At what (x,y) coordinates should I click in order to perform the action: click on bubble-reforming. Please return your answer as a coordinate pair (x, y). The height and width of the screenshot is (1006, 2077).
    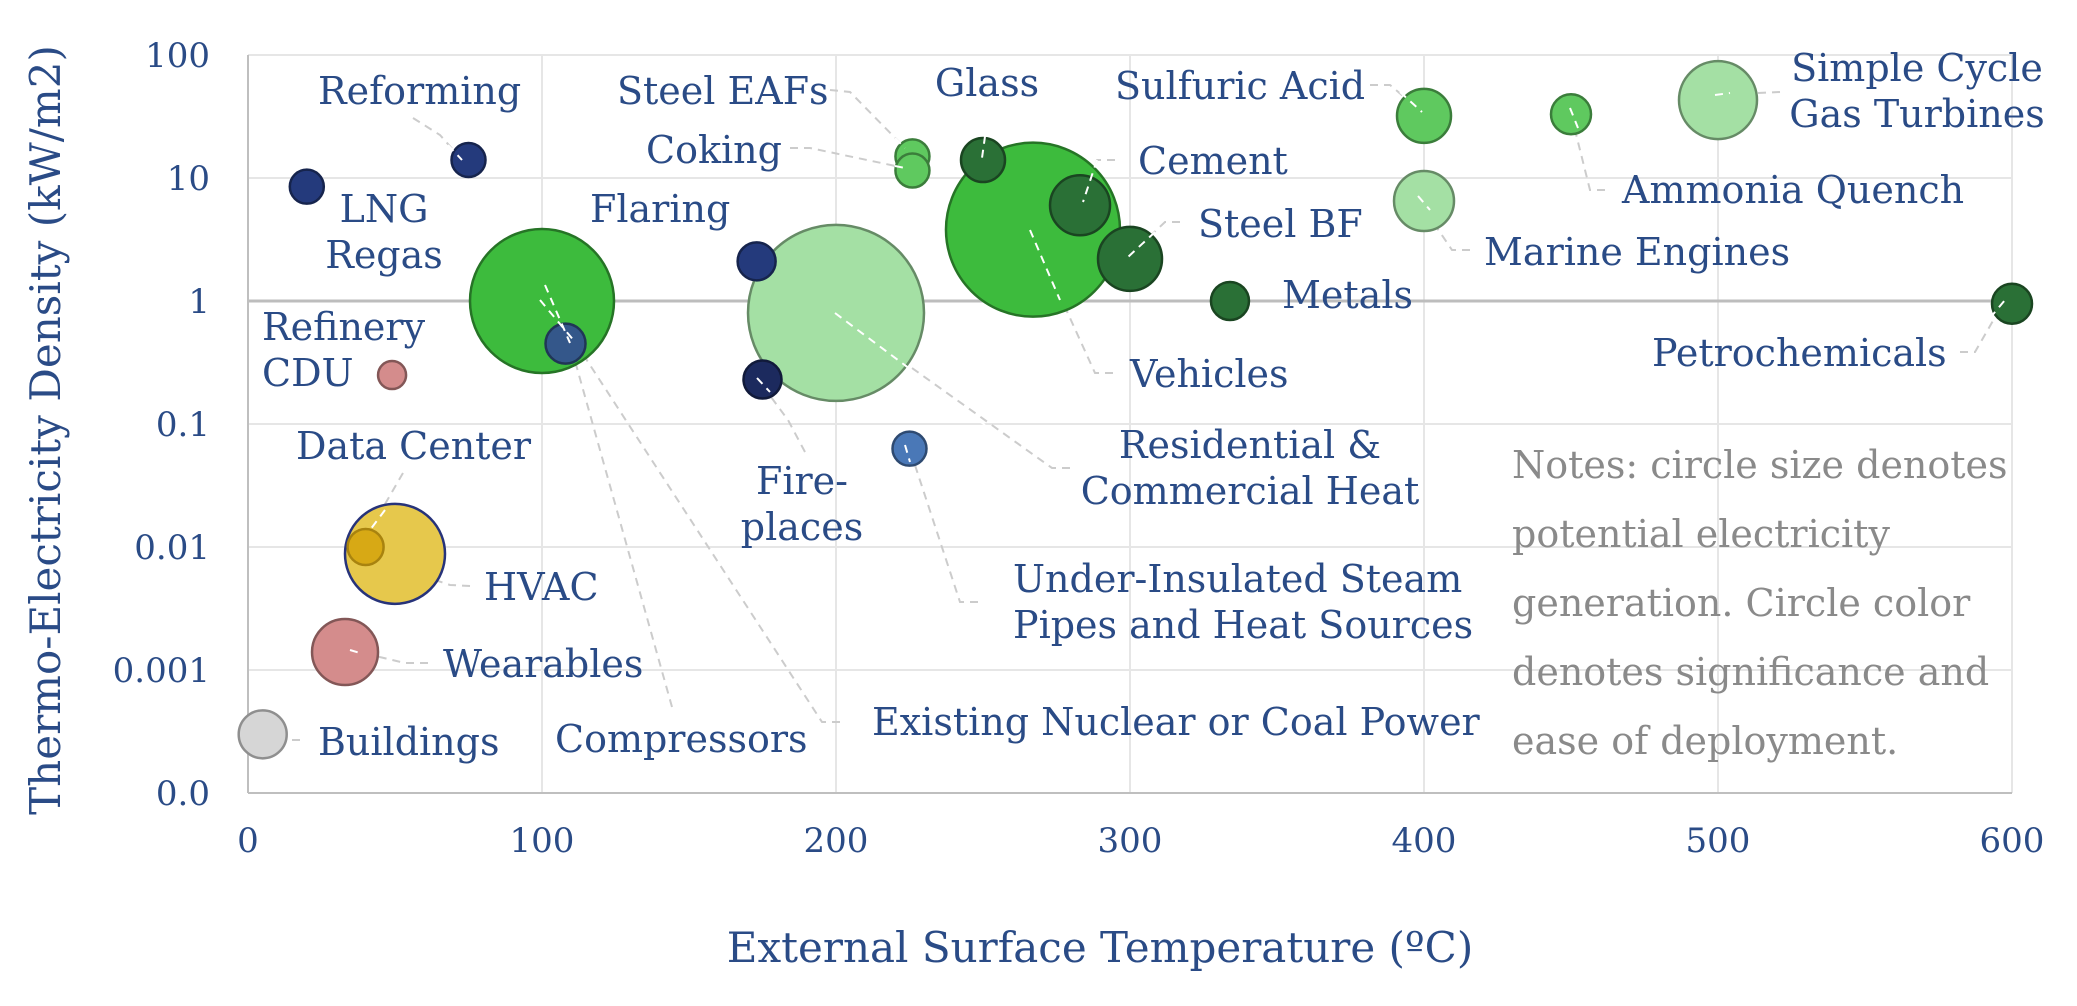
    Looking at the image, I should click on (468, 160).